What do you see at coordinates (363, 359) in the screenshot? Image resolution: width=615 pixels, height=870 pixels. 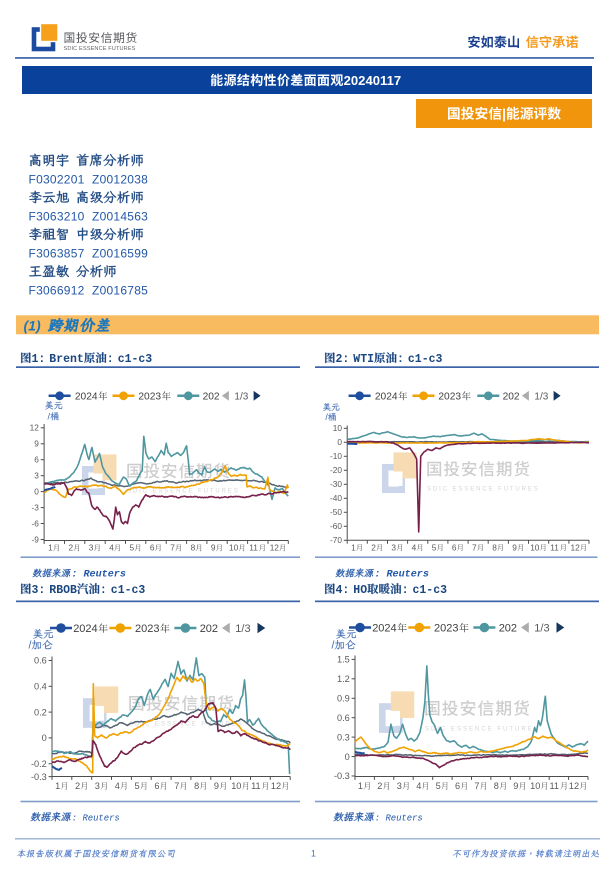 I see `svg-text: WTI` at bounding box center [363, 359].